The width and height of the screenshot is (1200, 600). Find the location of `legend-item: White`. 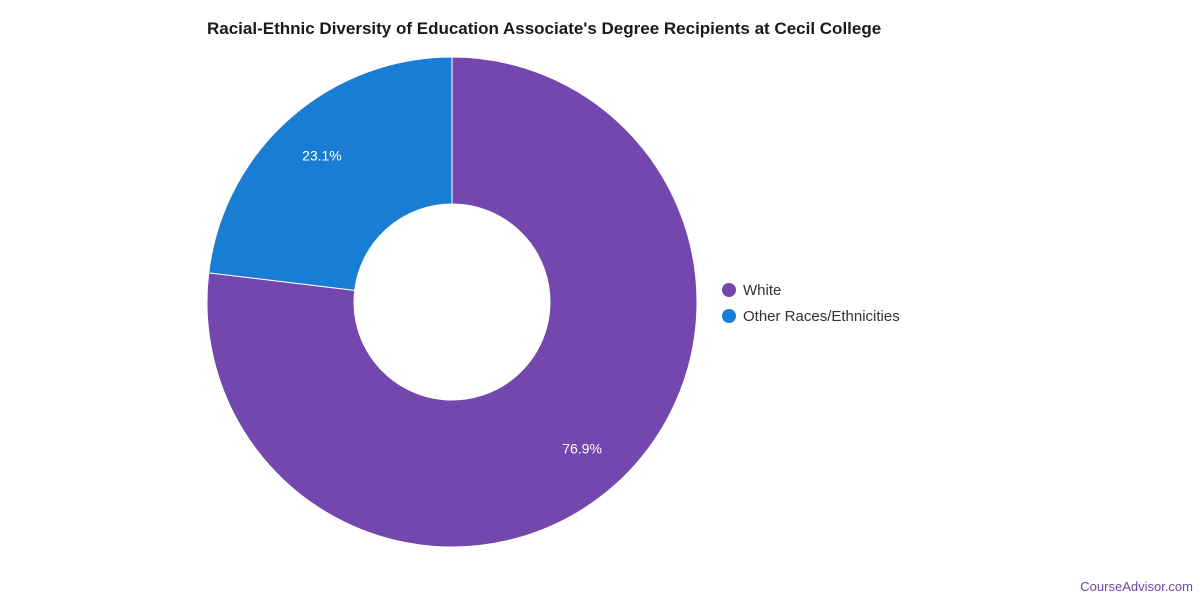

legend-item: White is located at coordinates (751, 290).